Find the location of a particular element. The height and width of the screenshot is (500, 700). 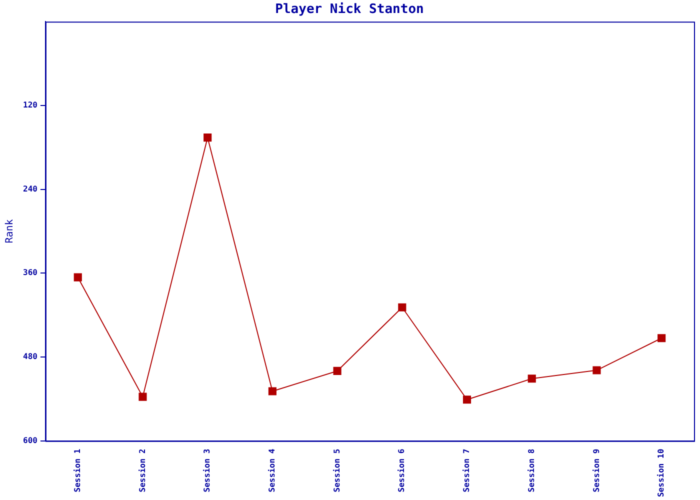

x-tick-label: Session 5 is located at coordinates (337, 470).